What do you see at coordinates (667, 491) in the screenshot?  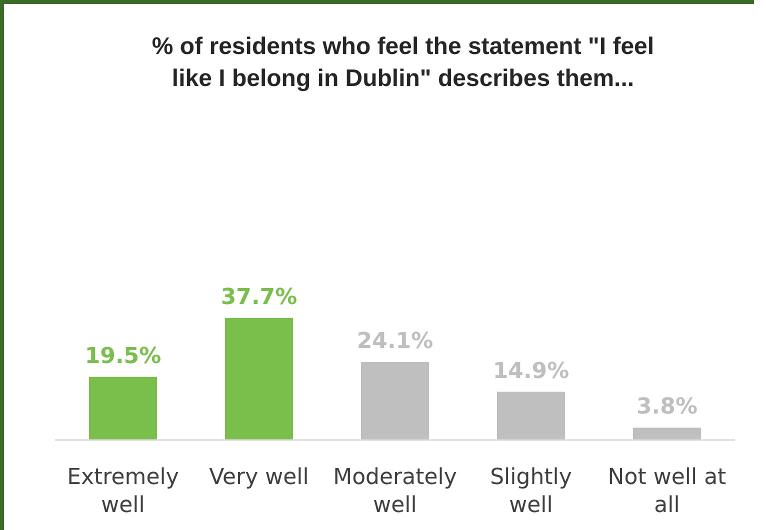 I see `x-tick-label: Not well at all` at bounding box center [667, 491].